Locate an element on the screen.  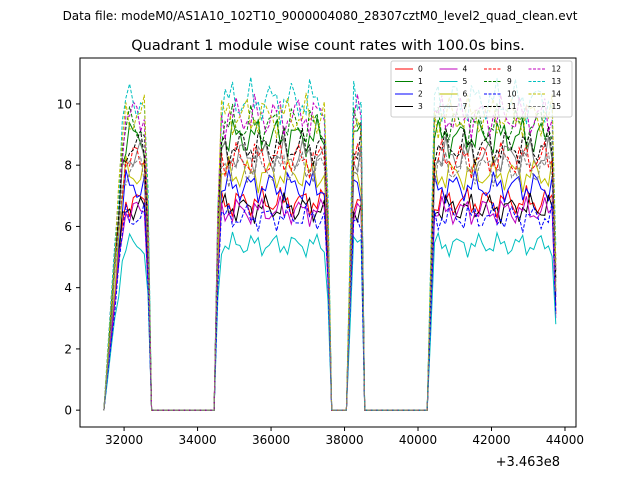
x-axis: 32000 34000 36000 38000 40000 42000 44000 is located at coordinates (344, 437).